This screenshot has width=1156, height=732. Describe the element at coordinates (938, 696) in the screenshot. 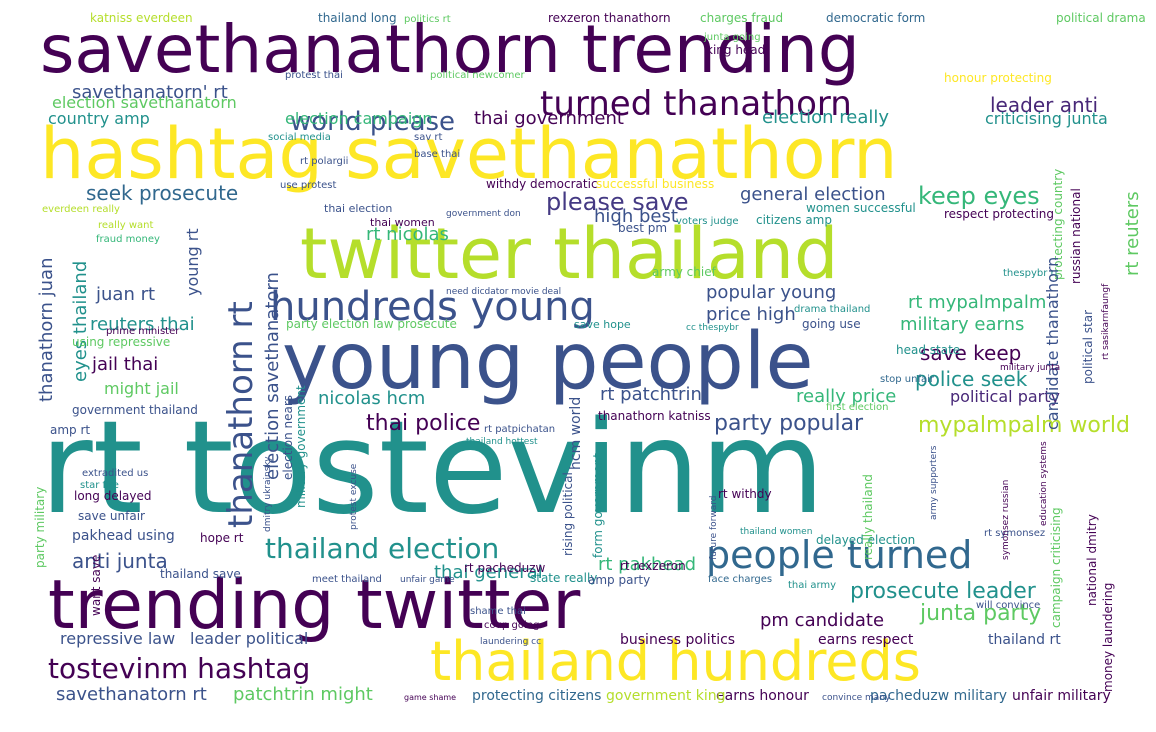

I see `word-pacheduzw-military: pacheduzw military` at that location.